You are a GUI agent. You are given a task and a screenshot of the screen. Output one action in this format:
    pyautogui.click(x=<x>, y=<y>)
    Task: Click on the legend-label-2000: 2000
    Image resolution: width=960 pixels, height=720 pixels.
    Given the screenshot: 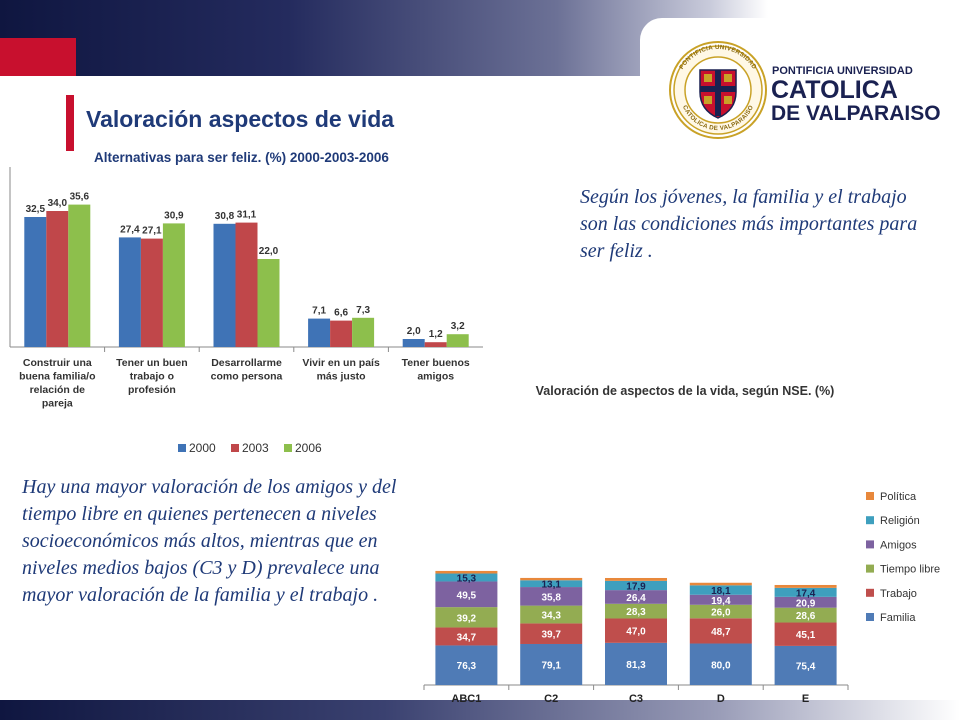 What is the action you would take?
    pyautogui.click(x=202, y=448)
    